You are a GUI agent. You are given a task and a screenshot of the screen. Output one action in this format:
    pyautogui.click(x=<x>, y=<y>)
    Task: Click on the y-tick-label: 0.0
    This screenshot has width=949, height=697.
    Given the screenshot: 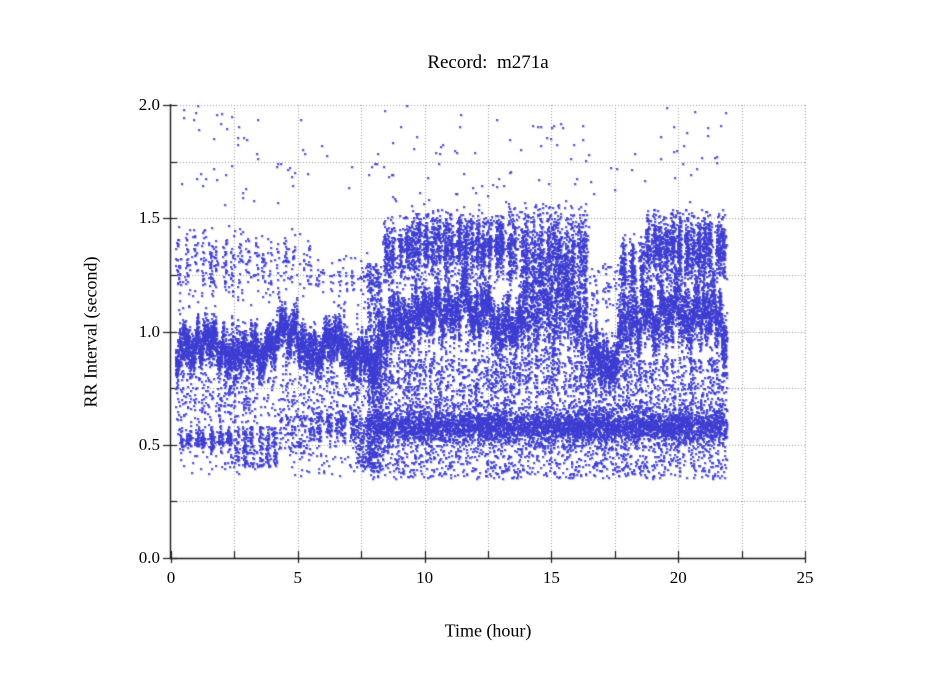 What is the action you would take?
    pyautogui.click(x=149, y=557)
    